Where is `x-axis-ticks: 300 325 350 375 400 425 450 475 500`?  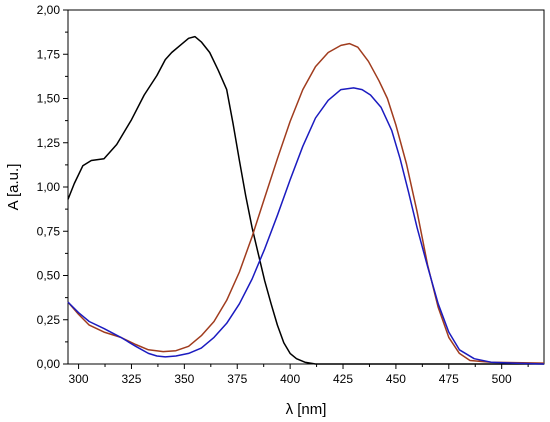
x-axis-ticks: 300 325 350 375 400 425 450 475 500 is located at coordinates (299, 375).